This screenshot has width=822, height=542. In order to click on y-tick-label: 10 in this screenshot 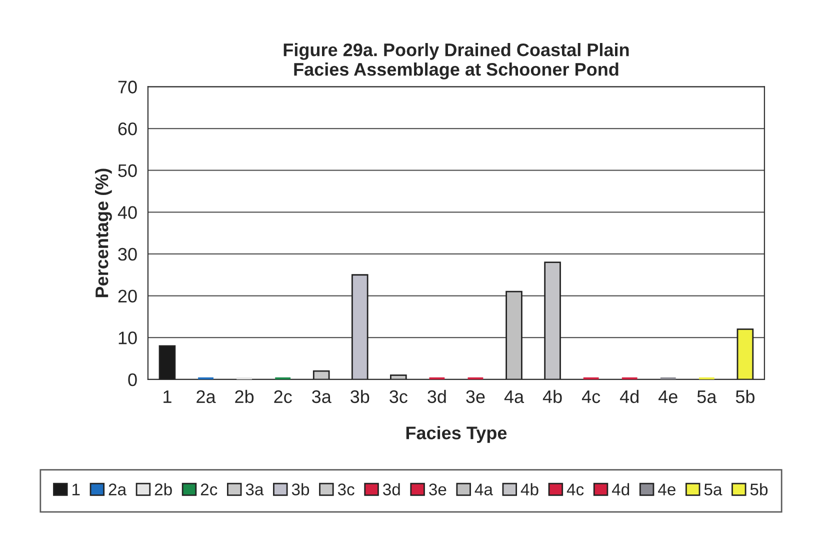, I will do `click(127, 338)`.